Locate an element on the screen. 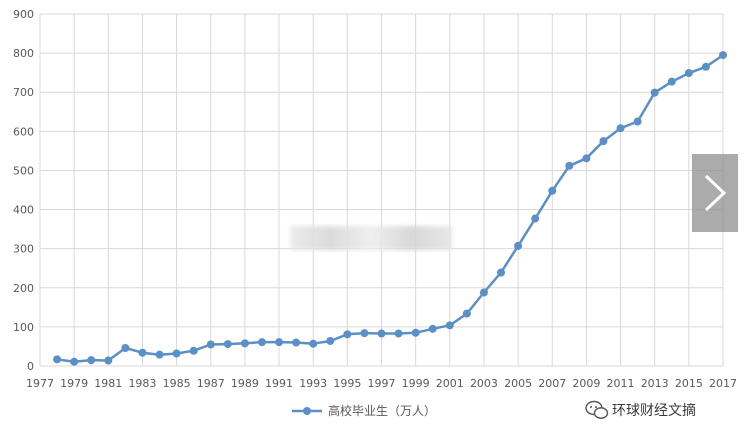 Image resolution: width=746 pixels, height=437 pixels. y-tick-label: 200 is located at coordinates (23, 288).